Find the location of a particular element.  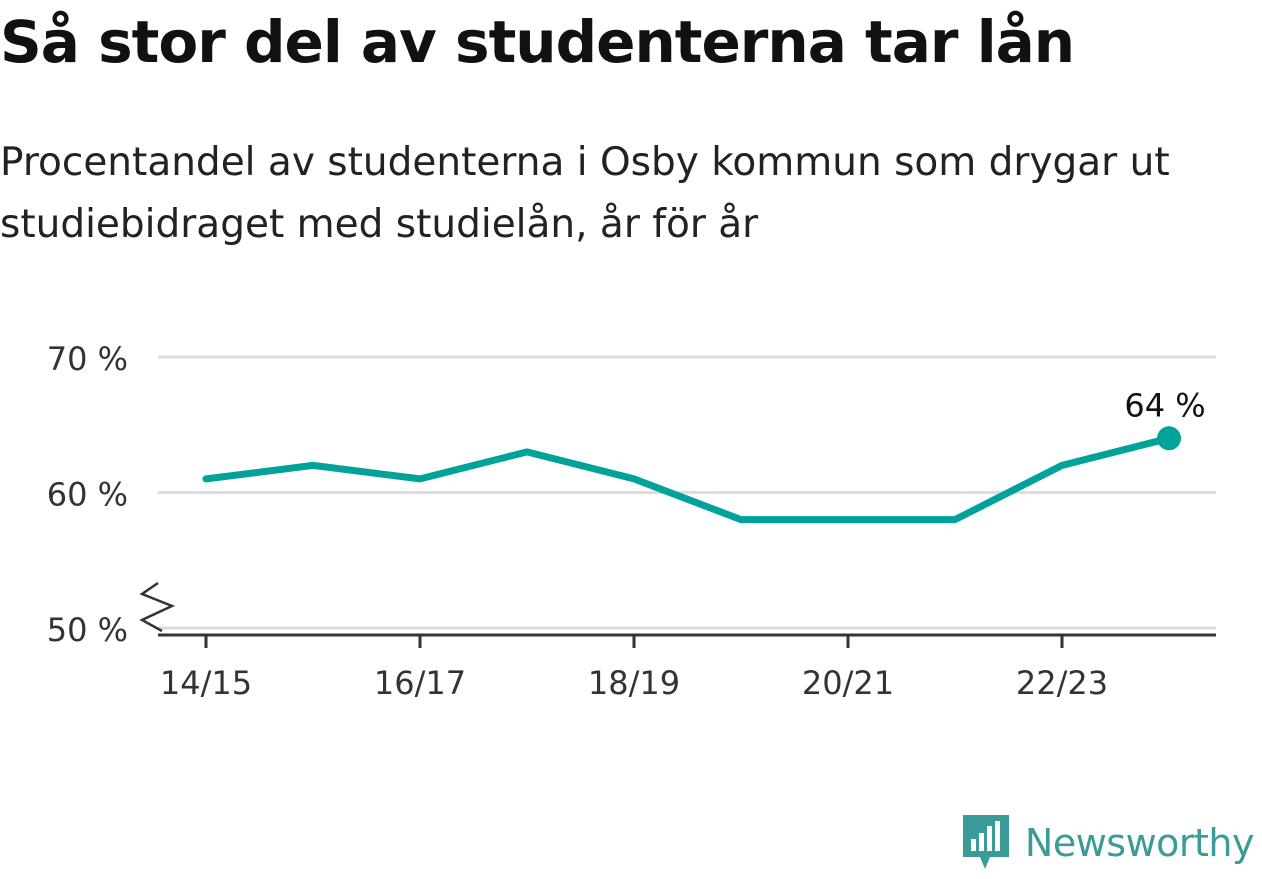

end-point-marker is located at coordinates (1169, 438).